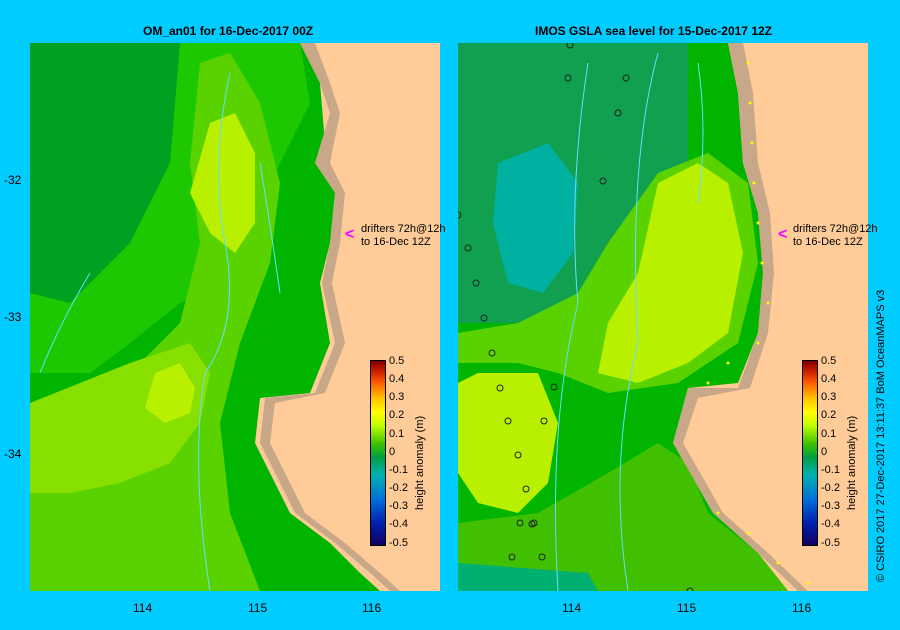 The height and width of the screenshot is (630, 900). What do you see at coordinates (824, 452) in the screenshot?
I see `right-cb-label: 0` at bounding box center [824, 452].